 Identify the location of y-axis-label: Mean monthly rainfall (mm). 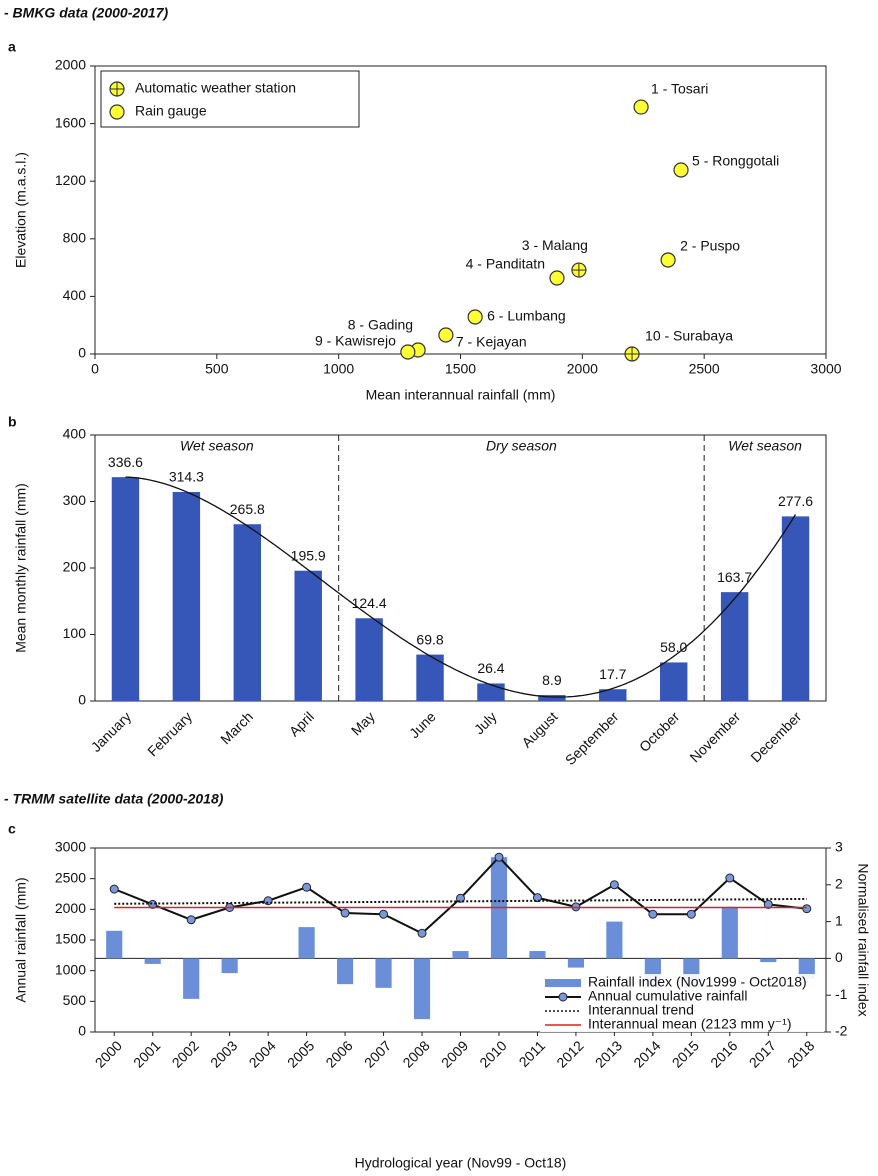
(21, 568).